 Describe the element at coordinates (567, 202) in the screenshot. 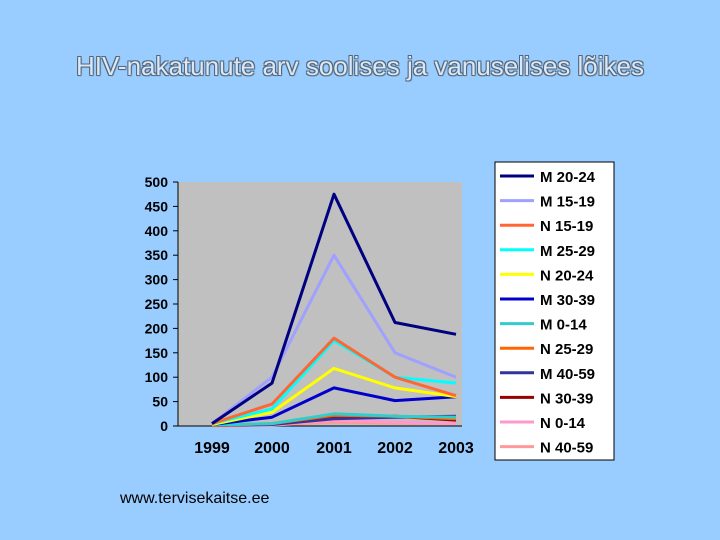

I see `legend-label: M 15-19` at that location.